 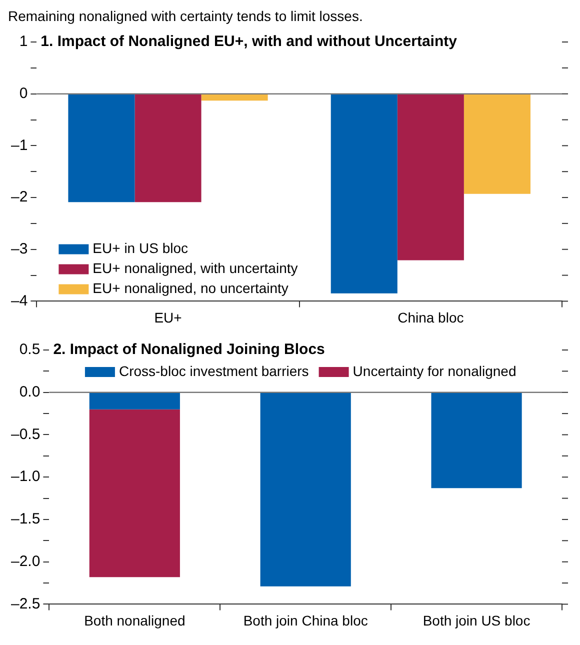 I want to click on y-tick-label: –2, so click(x=19, y=197).